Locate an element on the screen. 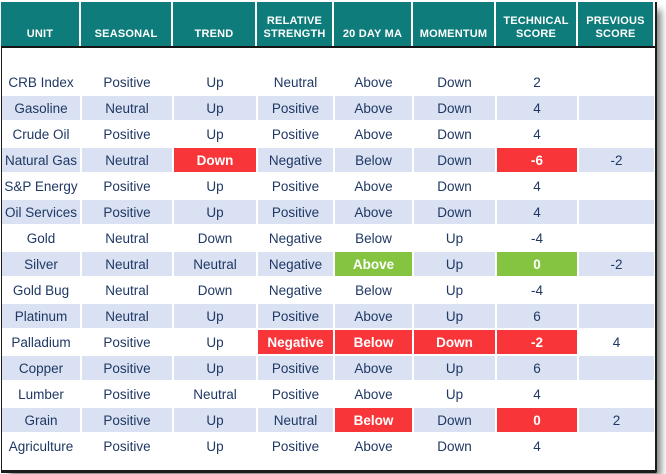  cell-relative-strength: Neutral is located at coordinates (295, 420).